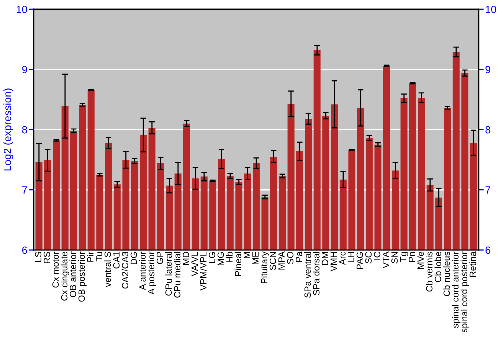 The width and height of the screenshot is (500, 350). What do you see at coordinates (316, 274) in the screenshot?
I see `x-tick-label: SPa dorsal` at bounding box center [316, 274].